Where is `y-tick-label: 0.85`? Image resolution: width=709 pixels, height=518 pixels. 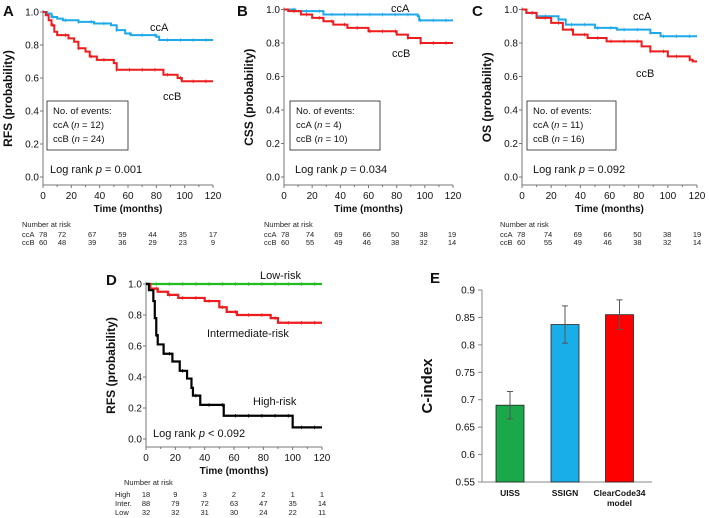
y-tick-label: 0.85 is located at coordinates (466, 318).